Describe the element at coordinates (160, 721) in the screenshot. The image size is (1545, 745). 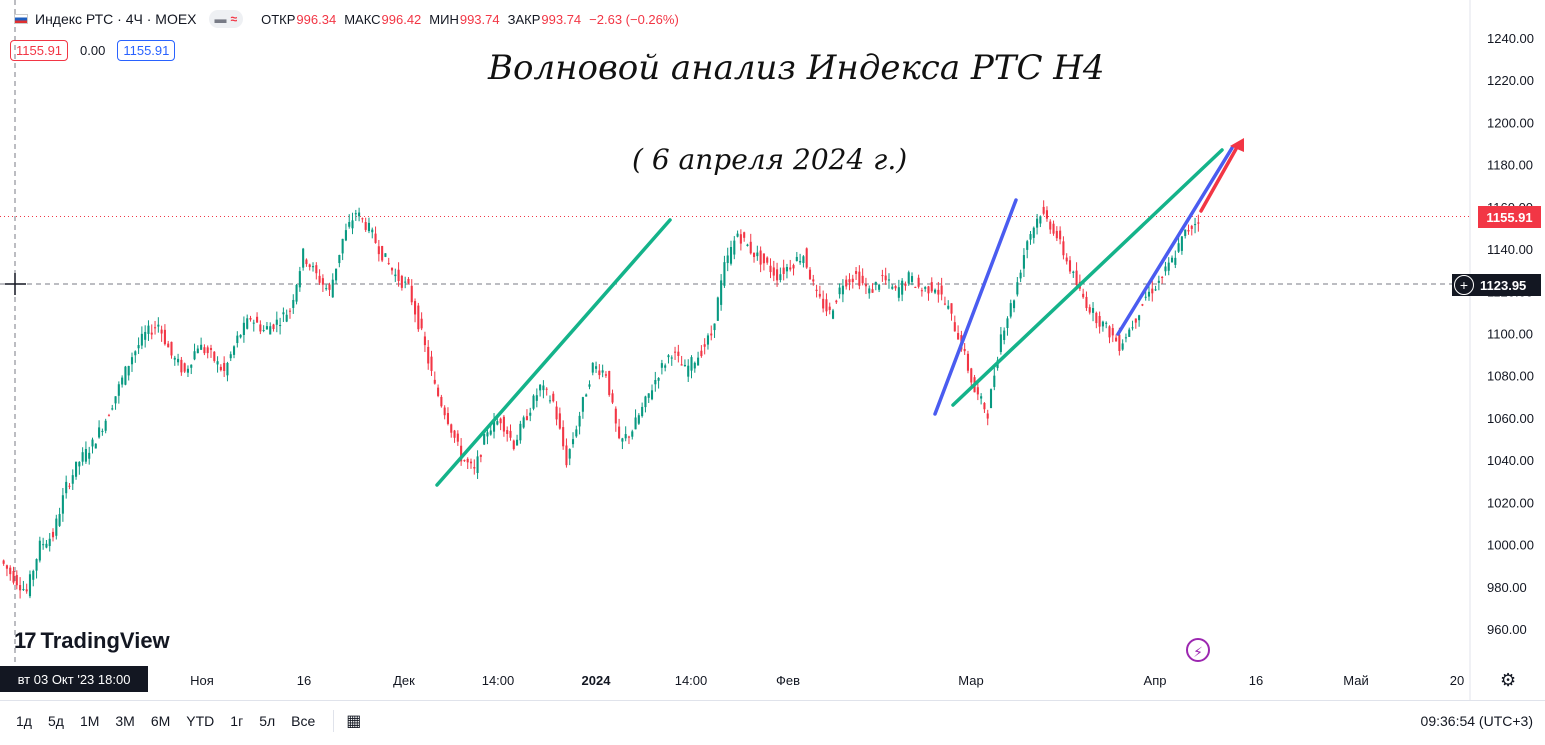
I see `range-6m: 6M` at that location.